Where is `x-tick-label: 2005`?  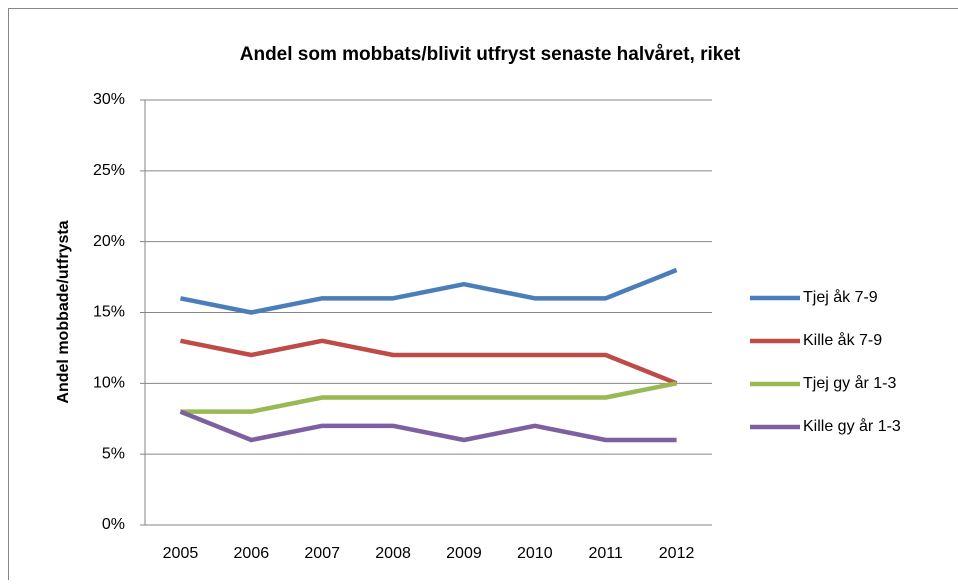 x-tick-label: 2005 is located at coordinates (181, 553).